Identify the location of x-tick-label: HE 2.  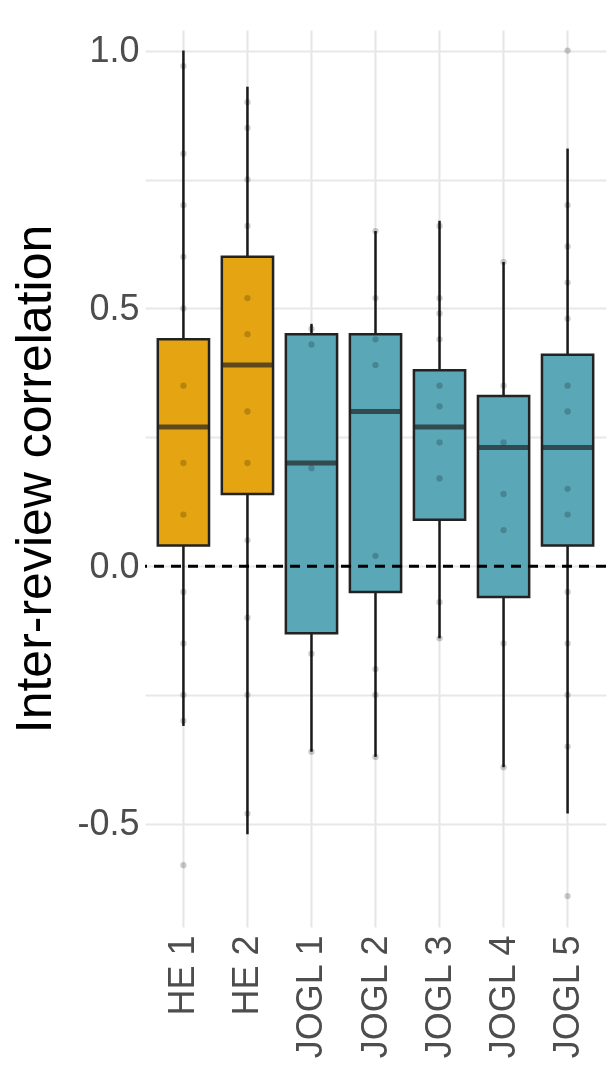
(246, 975).